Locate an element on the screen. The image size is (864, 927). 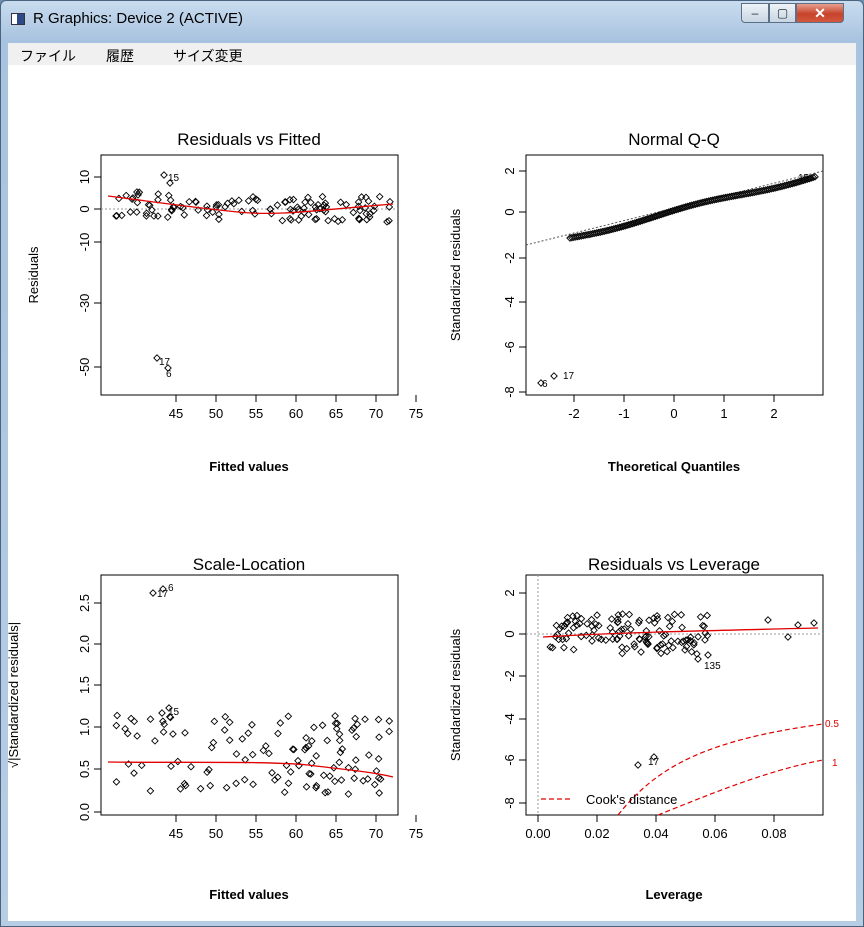
sl-ytick-label: 1.5 is located at coordinates (84, 685).